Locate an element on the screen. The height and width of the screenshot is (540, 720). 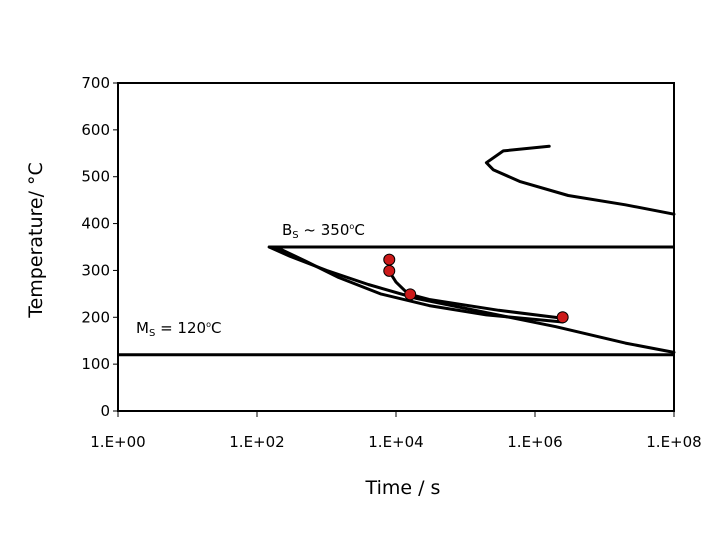
ms-annotation-main: M is located at coordinates (142, 328).